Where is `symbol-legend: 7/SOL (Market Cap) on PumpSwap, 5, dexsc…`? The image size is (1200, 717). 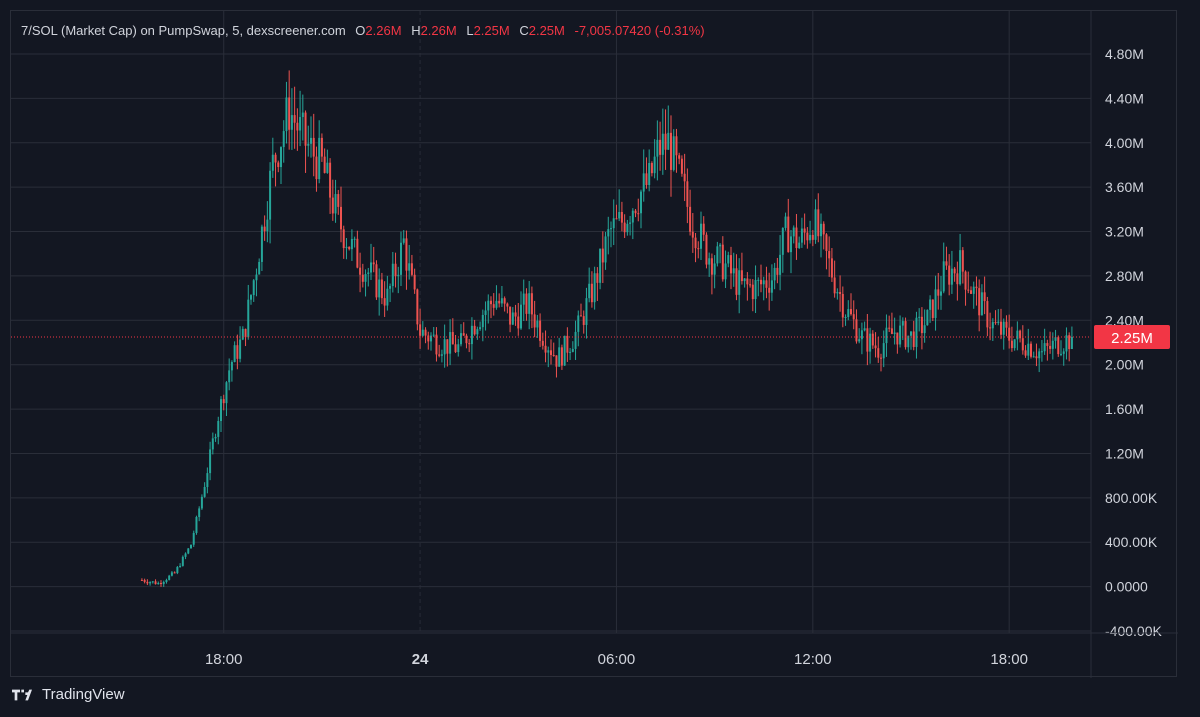 symbol-legend: 7/SOL (Market Cap) on PumpSwap, 5, dexsc… is located at coordinates (363, 30).